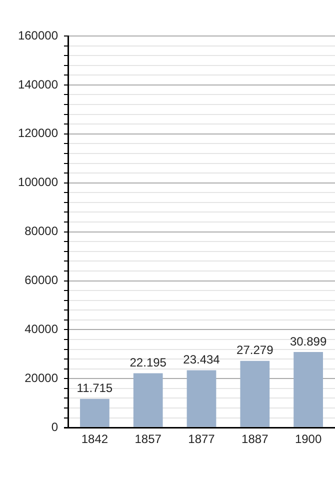 The image size is (335, 480). I want to click on x-tick-label: 1887, so click(255, 439).